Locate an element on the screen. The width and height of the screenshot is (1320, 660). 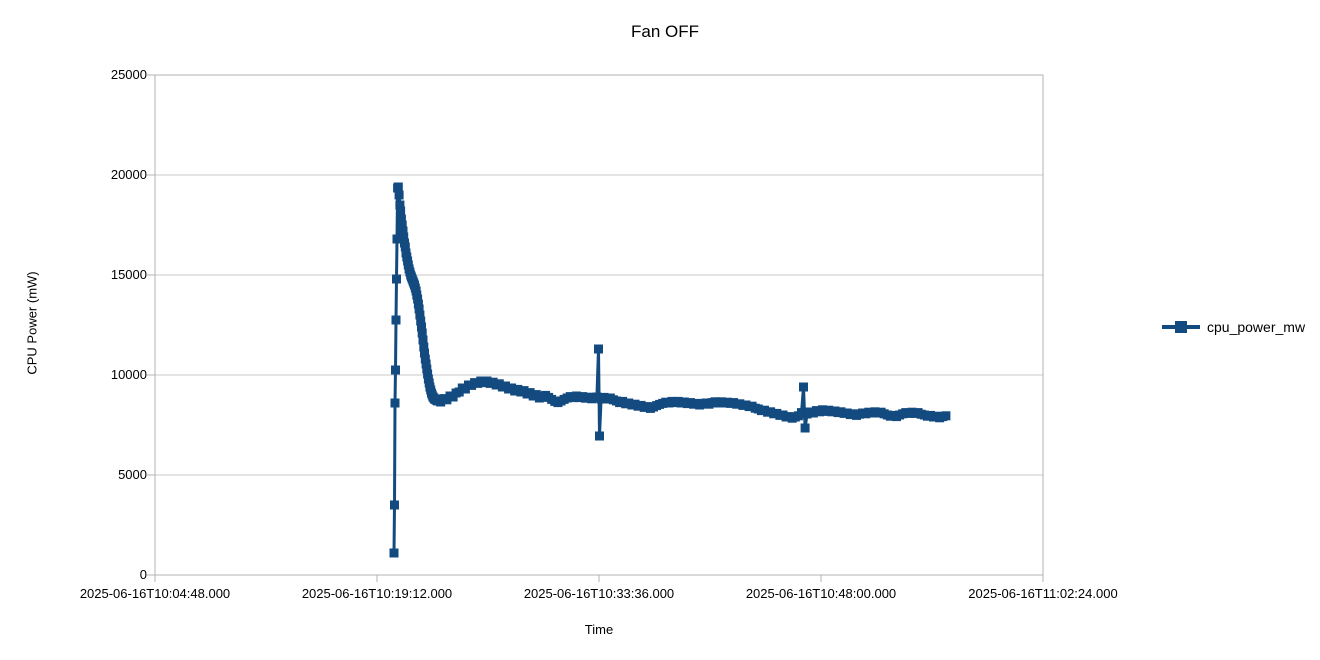
x-tick-label: 2025-06-16T10:04:48.000 is located at coordinates (155, 593).